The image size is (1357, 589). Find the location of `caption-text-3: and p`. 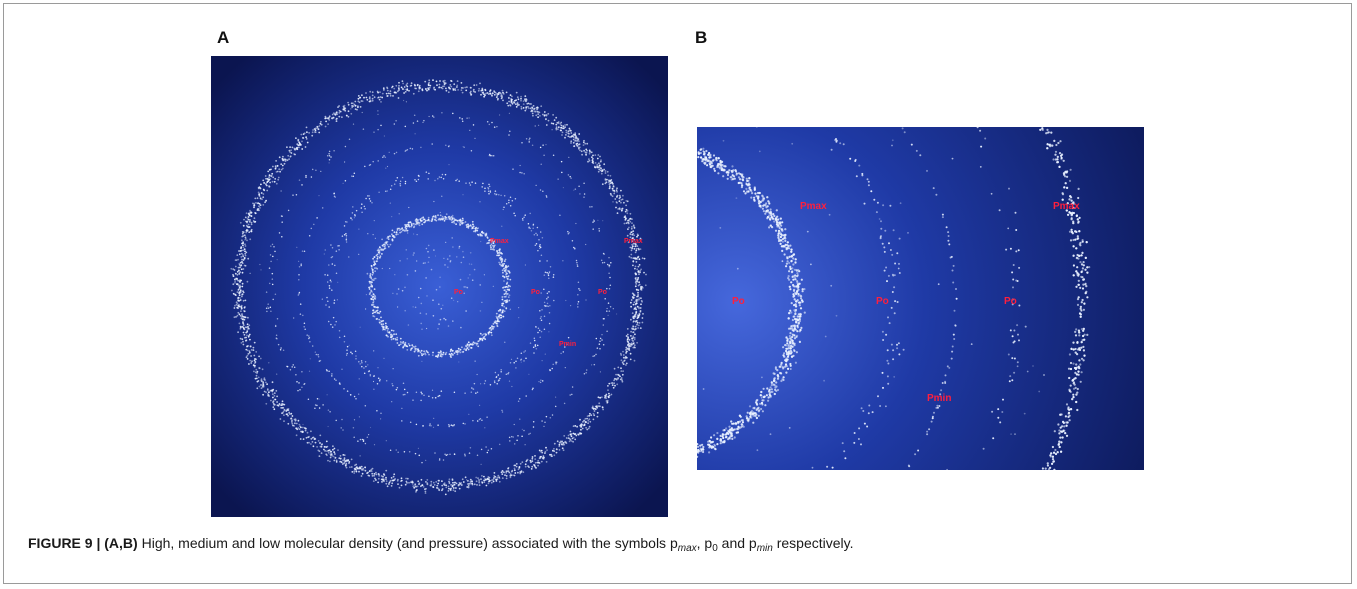

caption-text-3: and p is located at coordinates (737, 543).